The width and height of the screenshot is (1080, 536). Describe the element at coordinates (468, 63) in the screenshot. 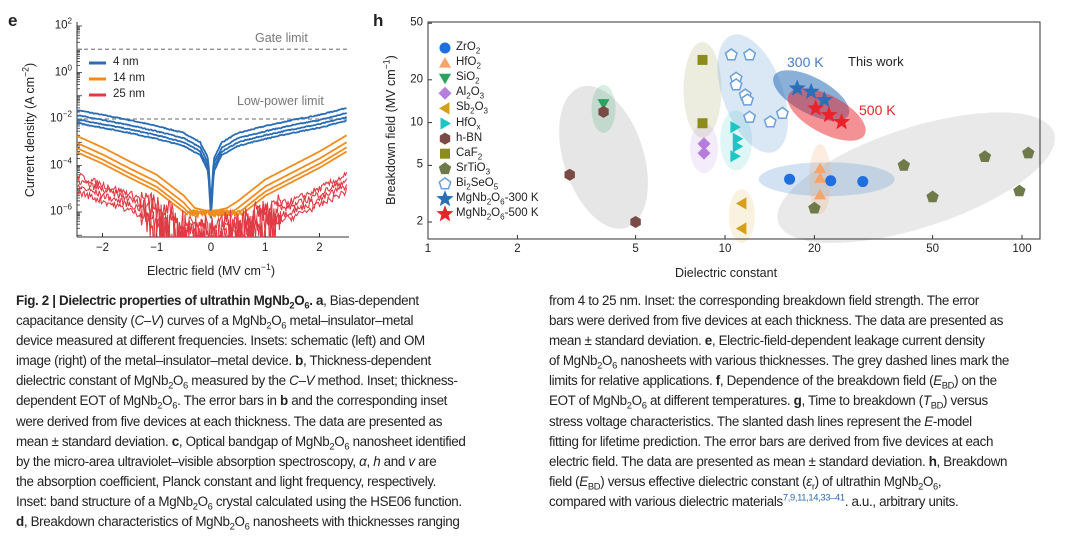

I see `legend-label: HfO2` at that location.